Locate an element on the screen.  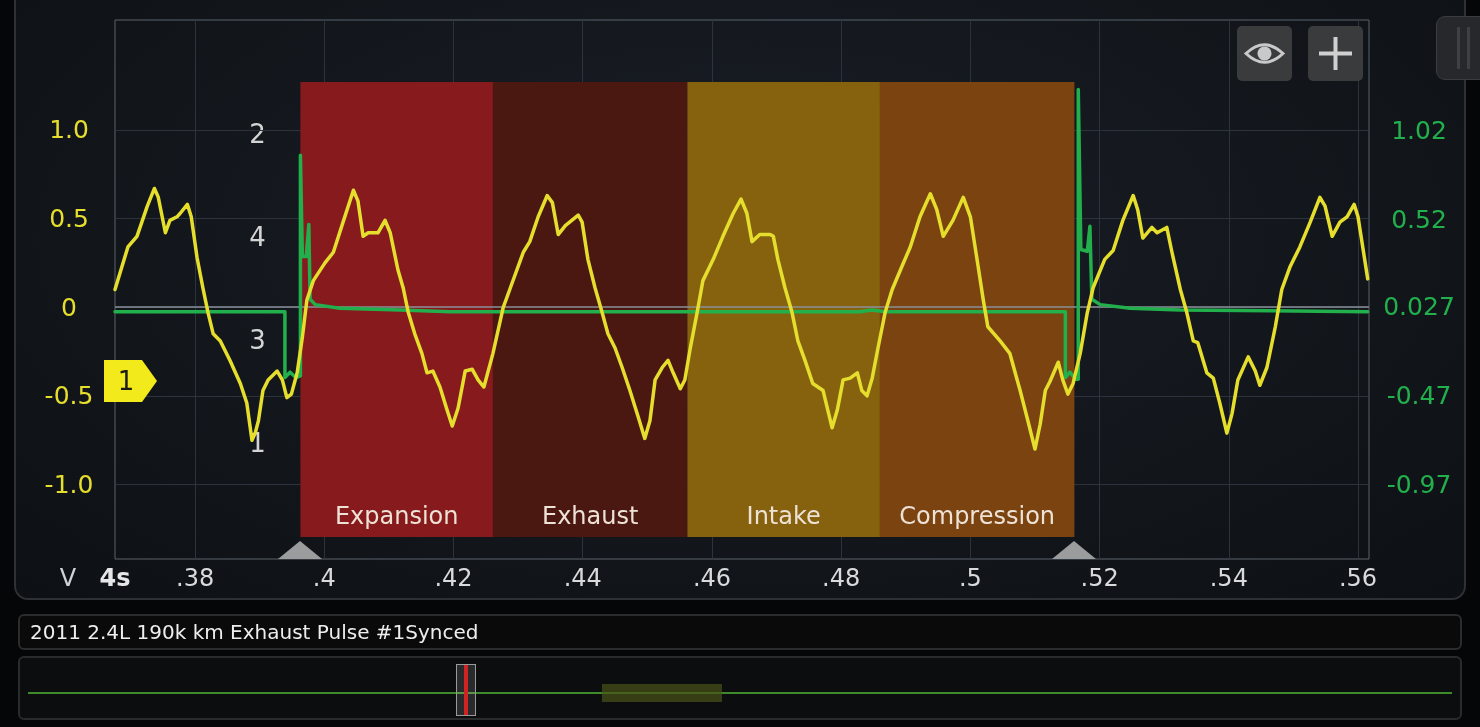
text: 2011 2.4L 190k km Exhaust Pulse #1Synced is located at coordinates (254, 632).